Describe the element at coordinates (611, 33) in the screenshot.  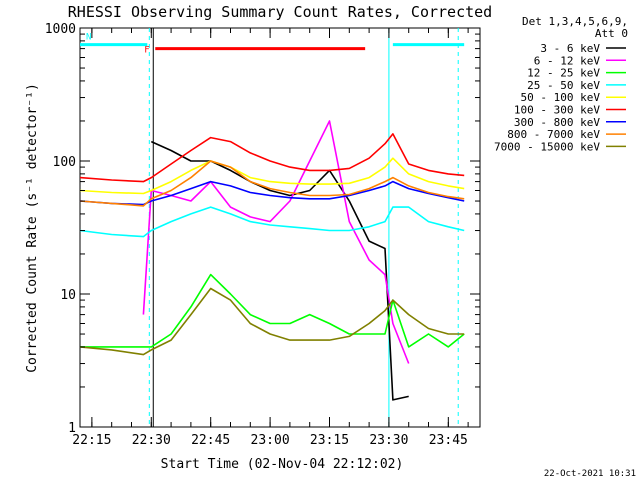
I see `legend-header: Att 0` at that location.